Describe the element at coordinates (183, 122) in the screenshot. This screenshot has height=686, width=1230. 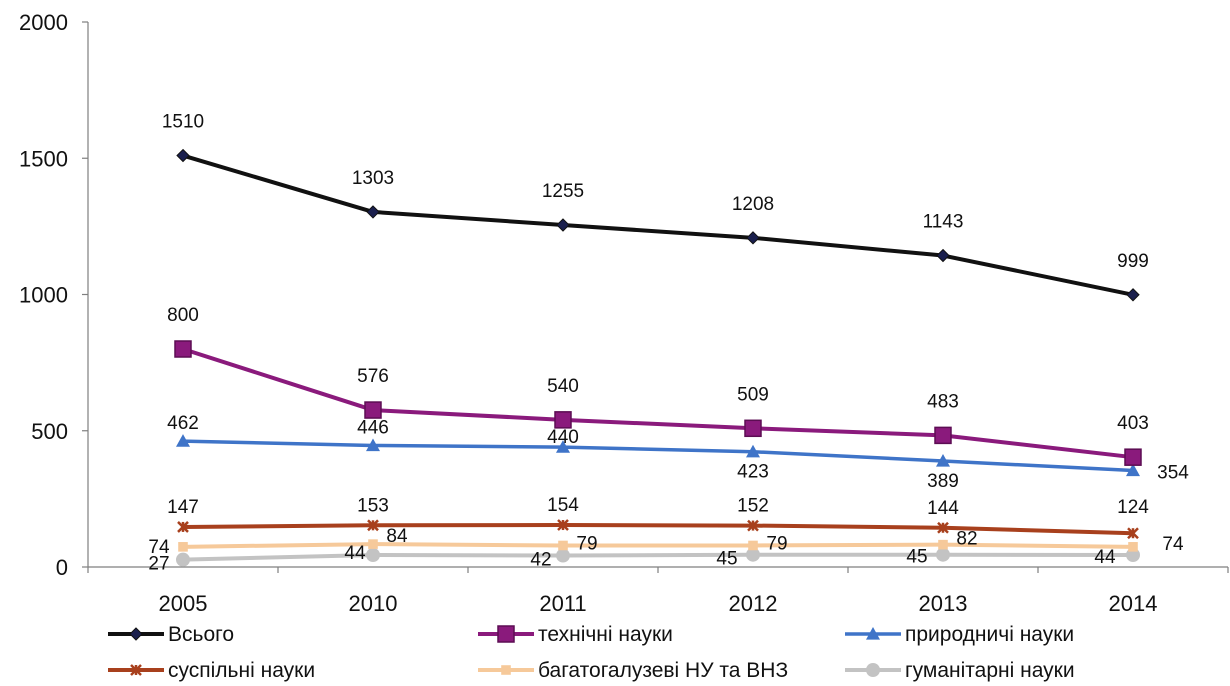
I see `data-label: 1510` at that location.